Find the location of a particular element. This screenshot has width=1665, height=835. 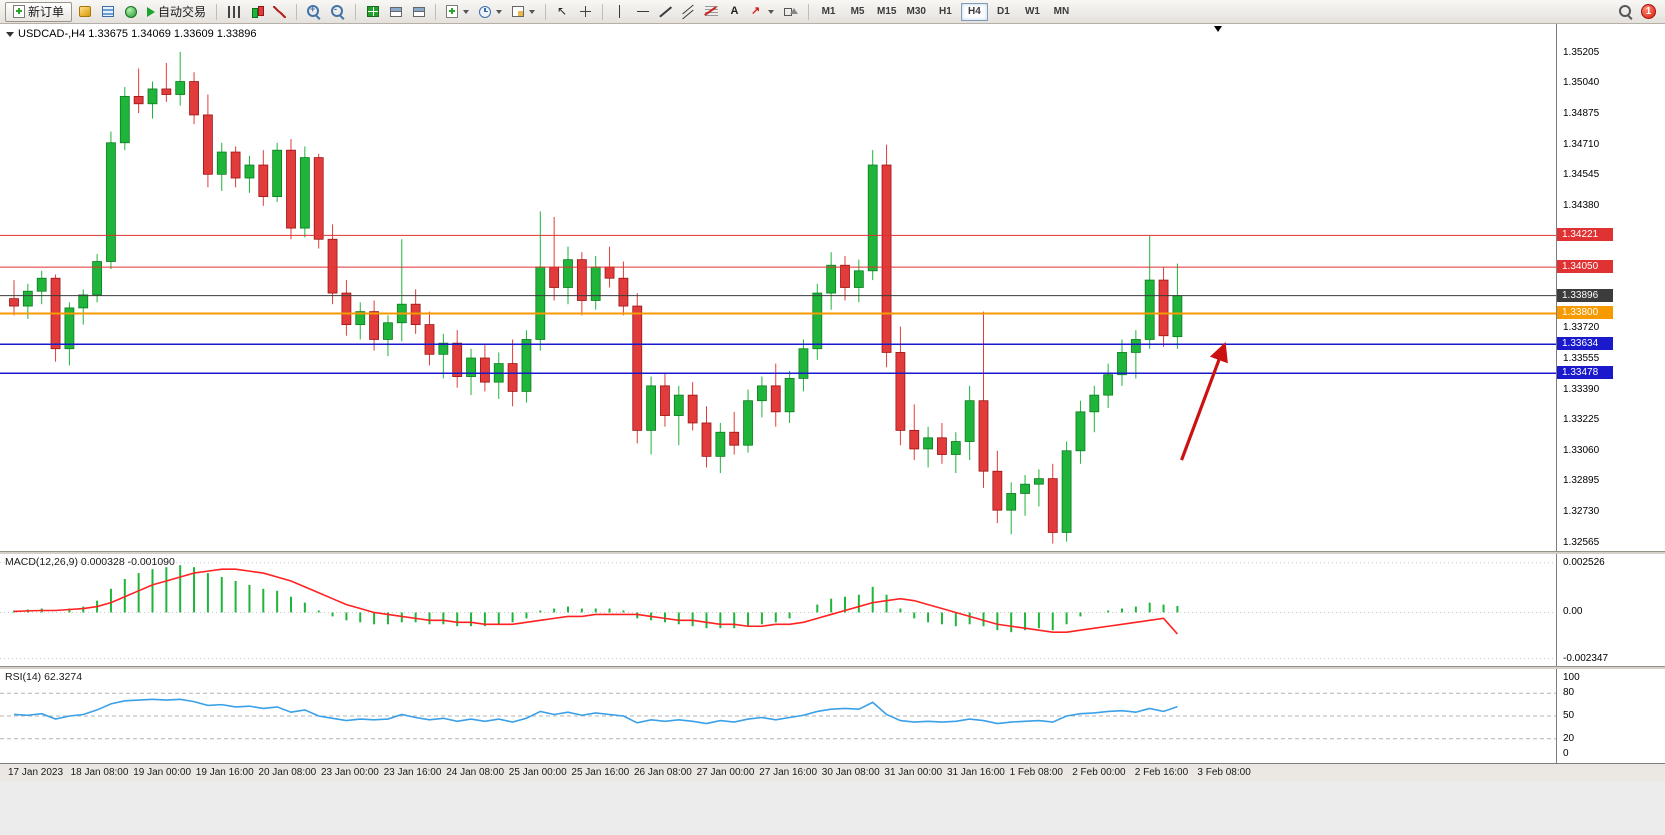

horizontal-line-tool-button is located at coordinates (642, 12).